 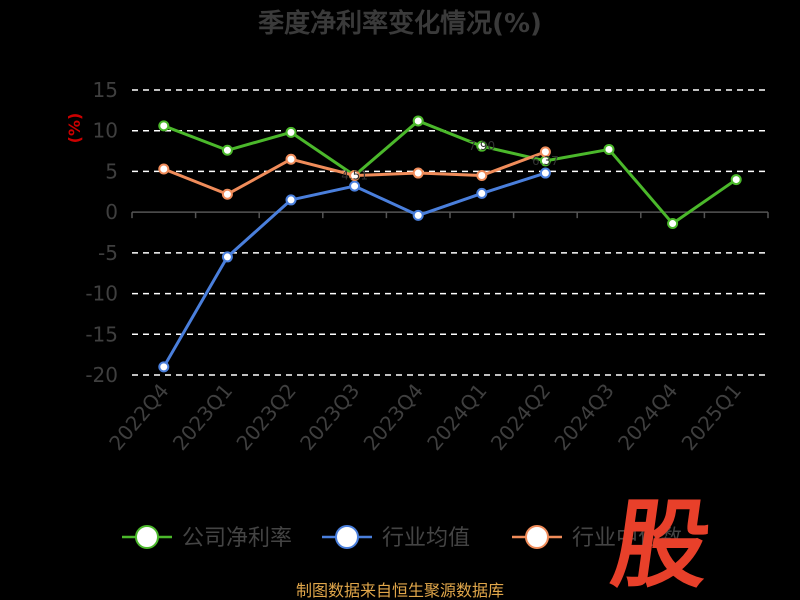 What do you see at coordinates (202, 417) in the screenshot?
I see `x-tick-label: 2023Q1` at bounding box center [202, 417].